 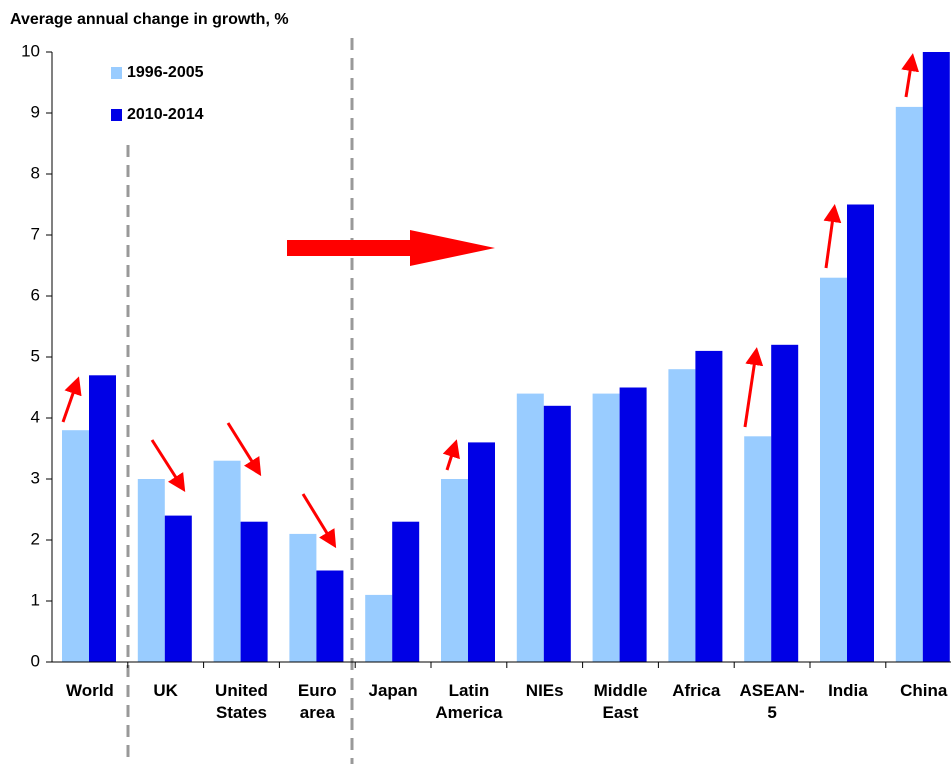 I want to click on y-tick-label: 10, so click(x=30, y=50).